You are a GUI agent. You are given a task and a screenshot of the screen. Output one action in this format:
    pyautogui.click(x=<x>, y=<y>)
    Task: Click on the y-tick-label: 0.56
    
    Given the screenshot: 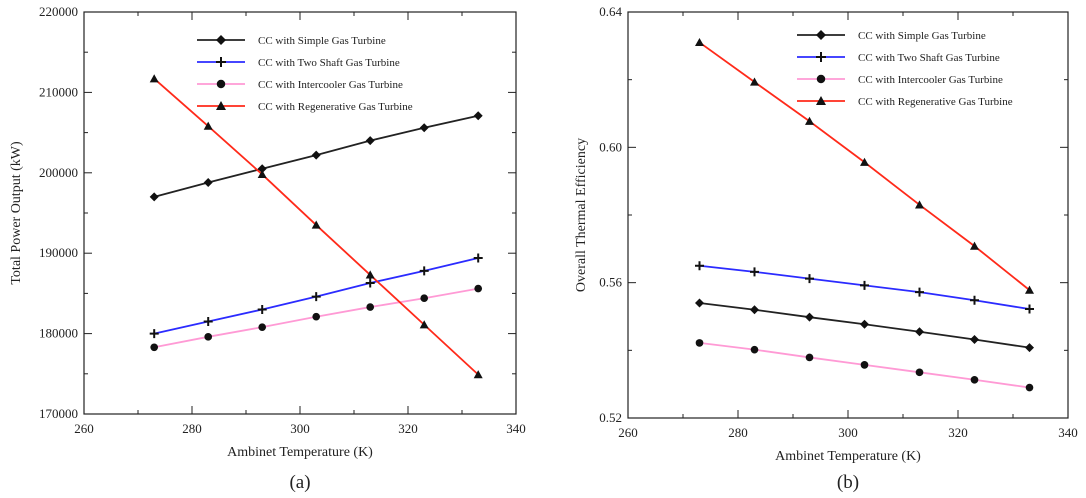 What is the action you would take?
    pyautogui.click(x=610, y=282)
    